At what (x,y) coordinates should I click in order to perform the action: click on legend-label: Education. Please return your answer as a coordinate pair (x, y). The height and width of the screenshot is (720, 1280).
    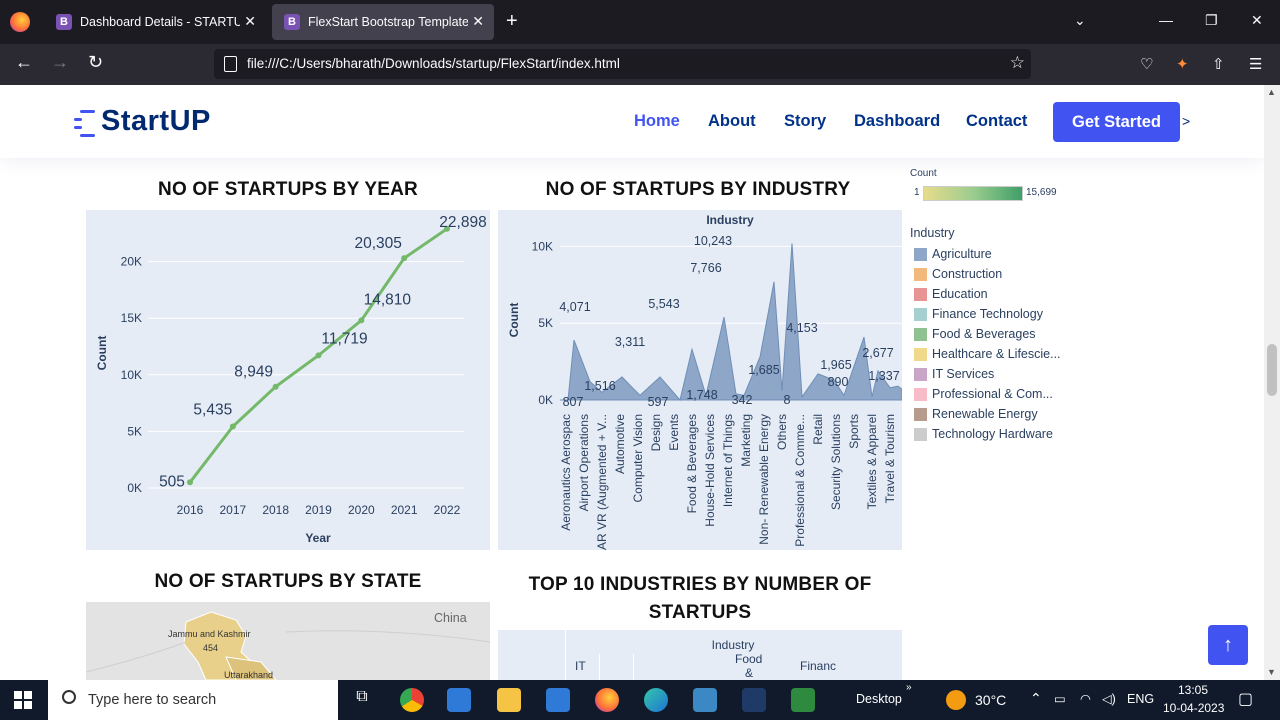
    Looking at the image, I should click on (960, 294).